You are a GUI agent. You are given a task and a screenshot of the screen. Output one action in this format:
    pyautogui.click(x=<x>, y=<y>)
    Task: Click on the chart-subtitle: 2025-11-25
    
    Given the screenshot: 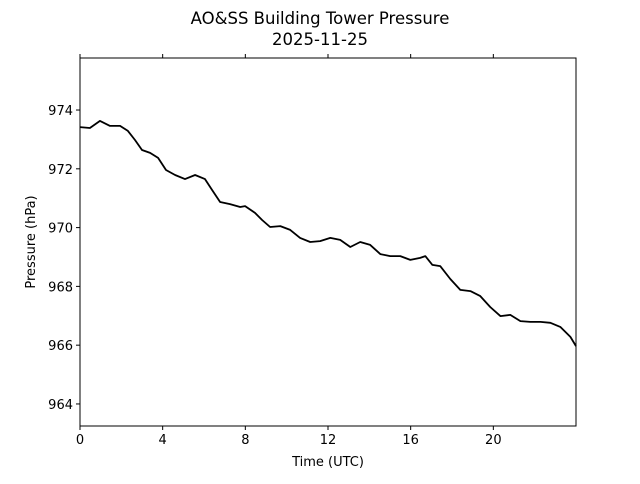 What is the action you would take?
    pyautogui.click(x=320, y=39)
    